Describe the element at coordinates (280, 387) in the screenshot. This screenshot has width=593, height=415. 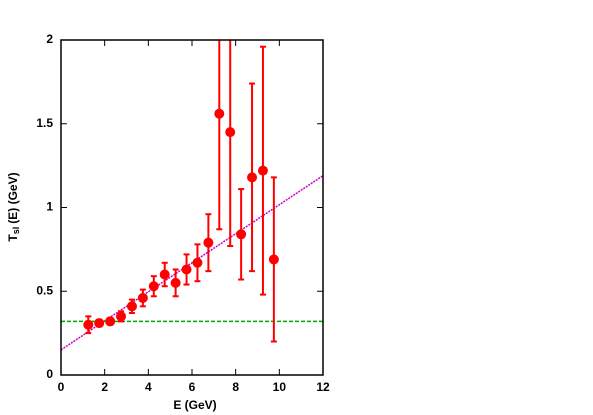
I see `x-tick-label: 10` at that location.